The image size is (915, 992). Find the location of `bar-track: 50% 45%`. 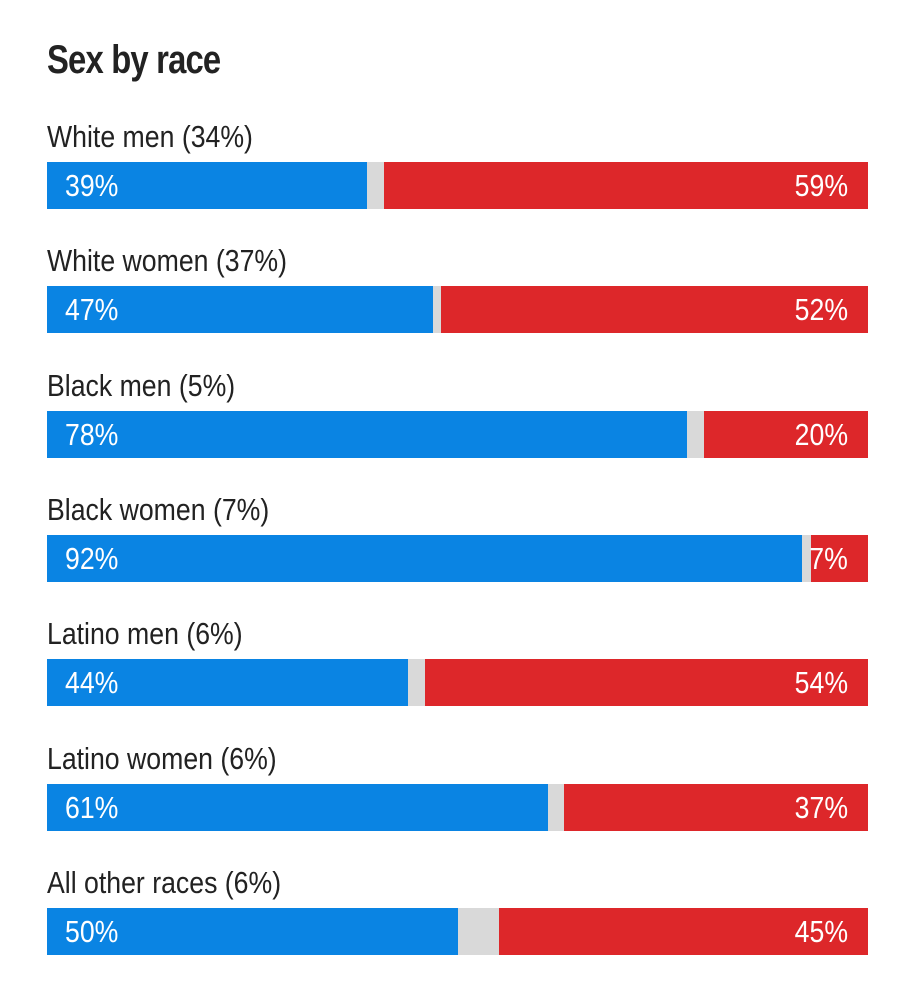

bar-track: 50% 45% is located at coordinates (457, 931).